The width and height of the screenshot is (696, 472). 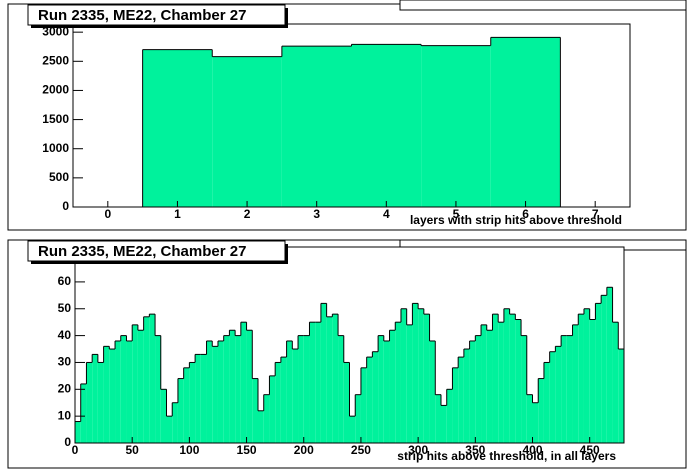 What do you see at coordinates (133, 450) in the screenshot?
I see `x-tick-label: 50` at bounding box center [133, 450].